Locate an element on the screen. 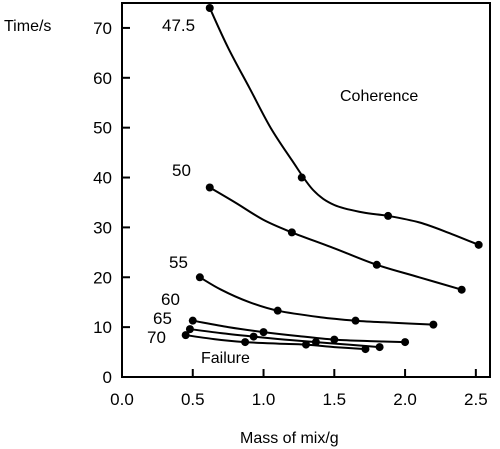 Image resolution: width=500 pixels, height=449 pixels. x-tick-label: 0.5 is located at coordinates (193, 399).